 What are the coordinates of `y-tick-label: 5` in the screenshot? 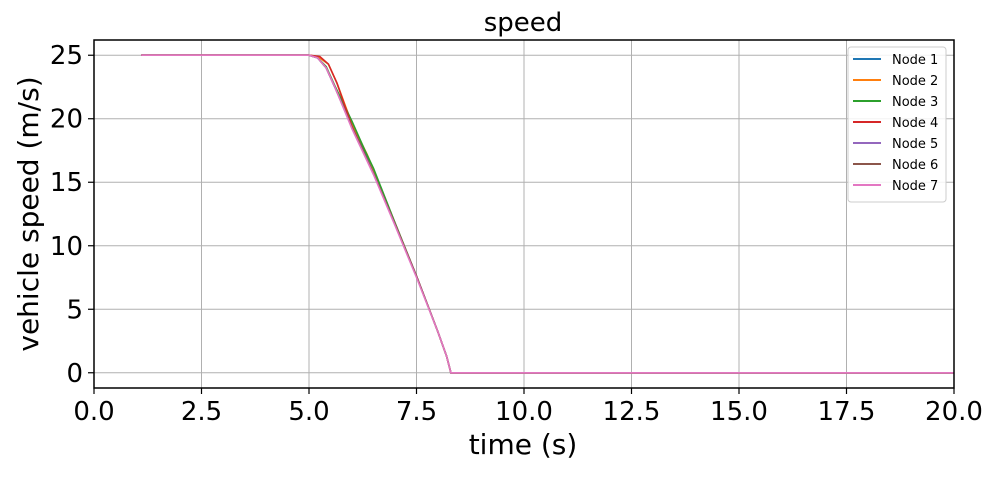 It's located at (74, 310).